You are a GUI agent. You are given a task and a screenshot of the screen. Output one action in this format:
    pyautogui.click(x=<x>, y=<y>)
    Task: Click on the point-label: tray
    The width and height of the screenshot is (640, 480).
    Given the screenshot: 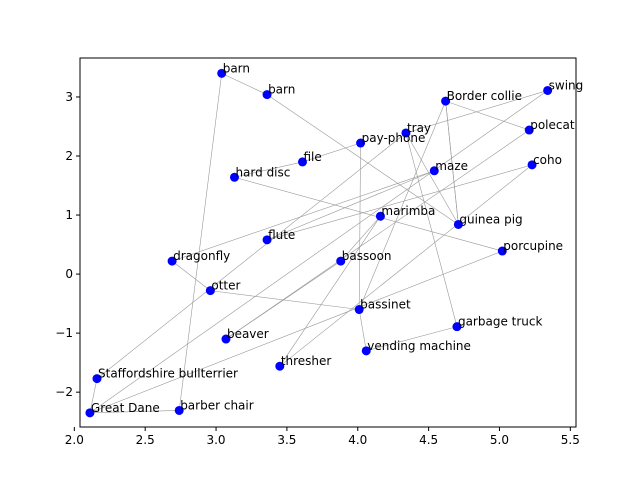 What is the action you would take?
    pyautogui.click(x=419, y=128)
    